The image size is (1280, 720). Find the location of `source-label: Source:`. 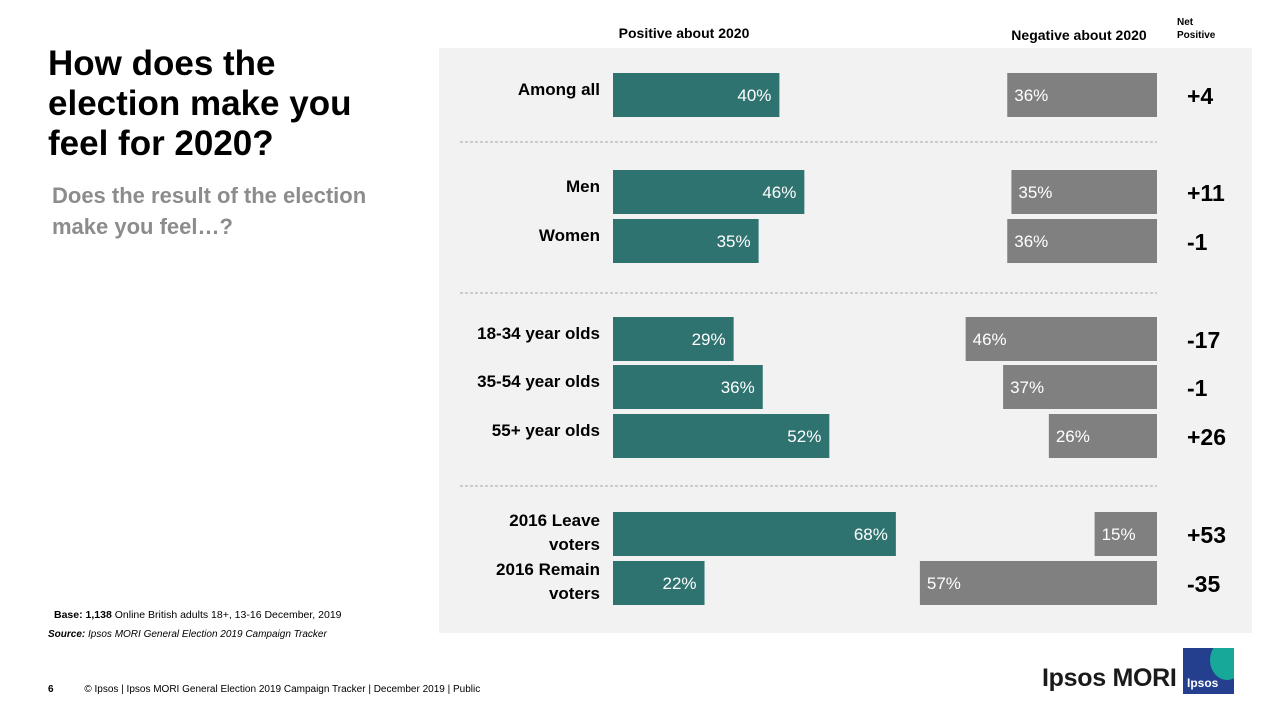

source-label: Source: is located at coordinates (67, 634).